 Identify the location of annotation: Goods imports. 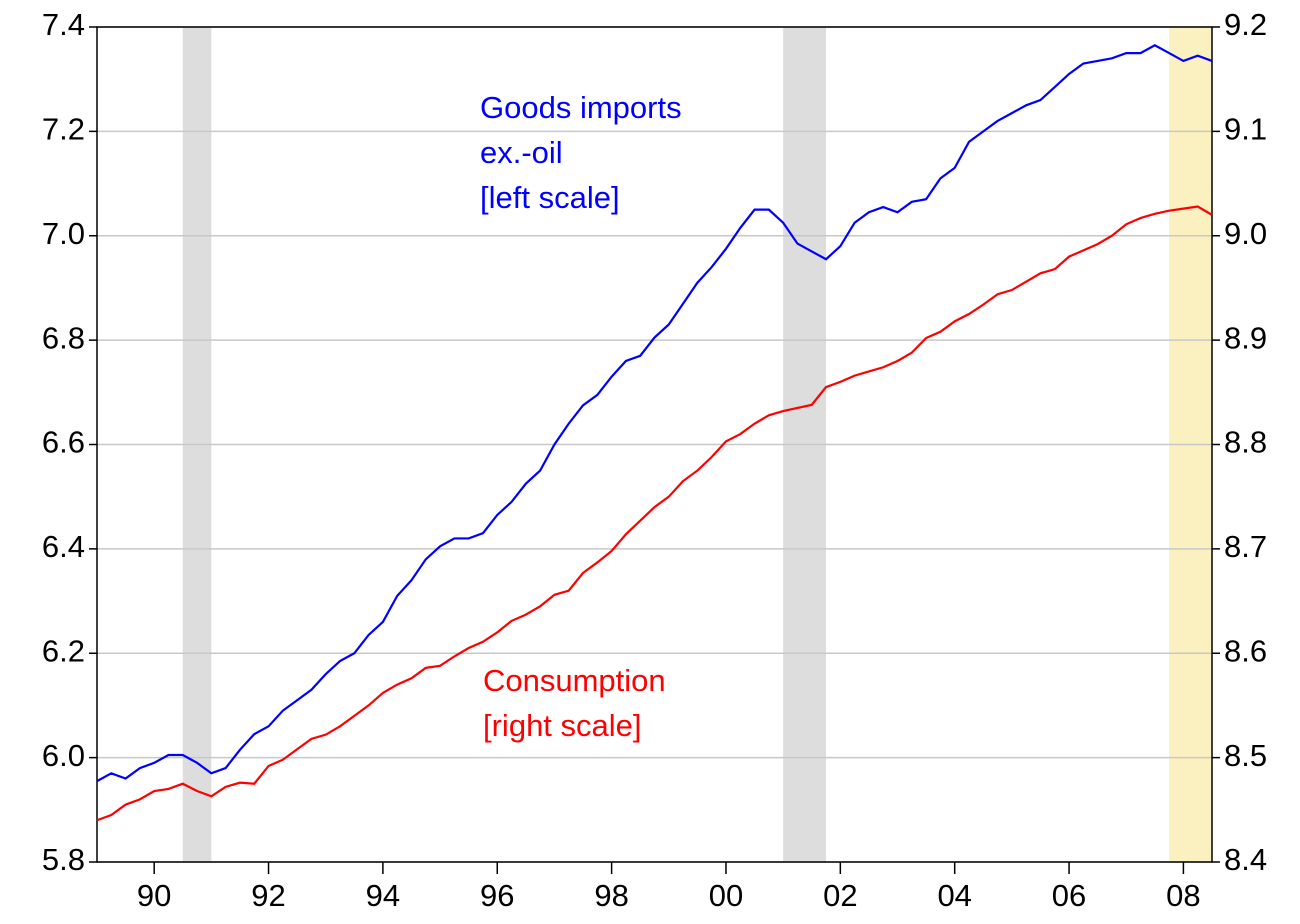
(581, 107).